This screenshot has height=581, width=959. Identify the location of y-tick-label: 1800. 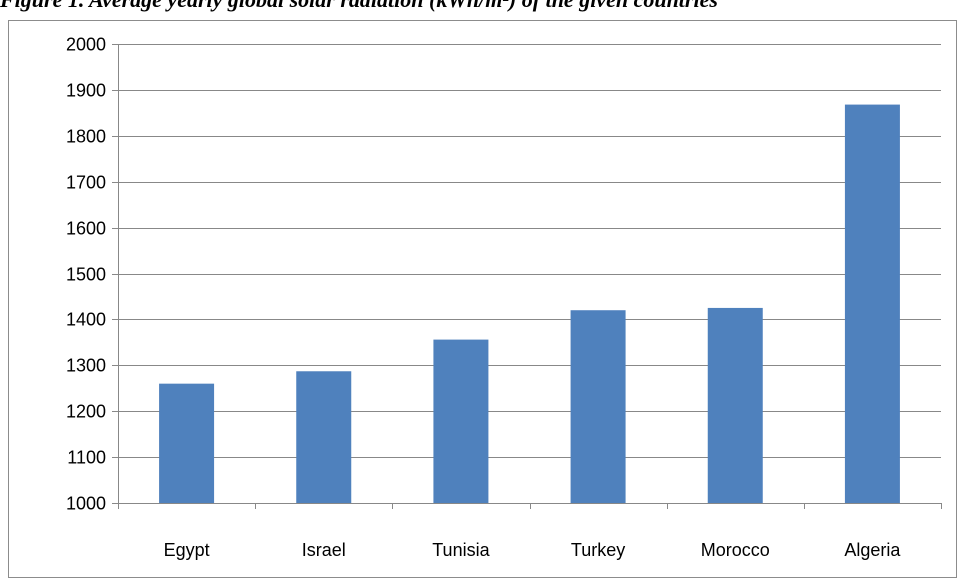
(86, 137).